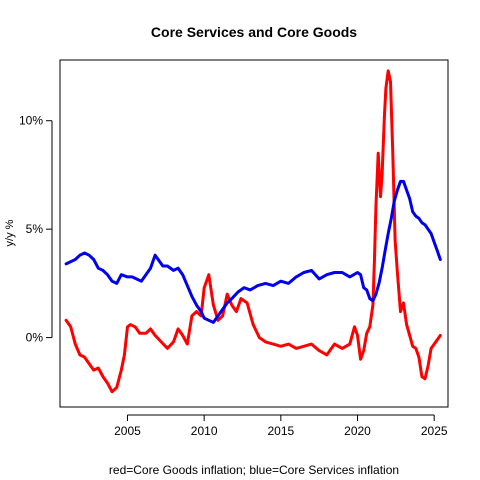 This screenshot has height=480, width=480. What do you see at coordinates (434, 431) in the screenshot?
I see `x-tick-label: 2025` at bounding box center [434, 431].